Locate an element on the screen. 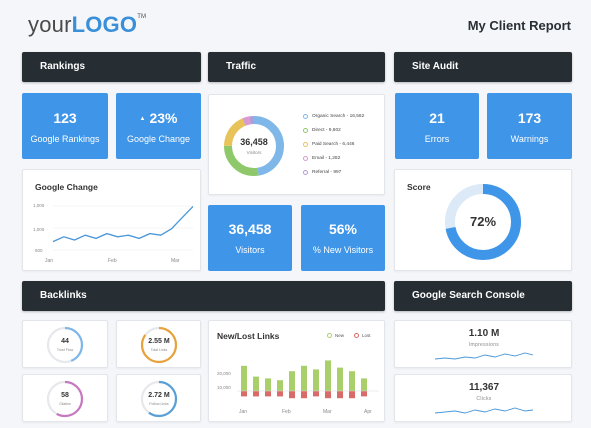  gauge-value: 2.72 M is located at coordinates (159, 395).